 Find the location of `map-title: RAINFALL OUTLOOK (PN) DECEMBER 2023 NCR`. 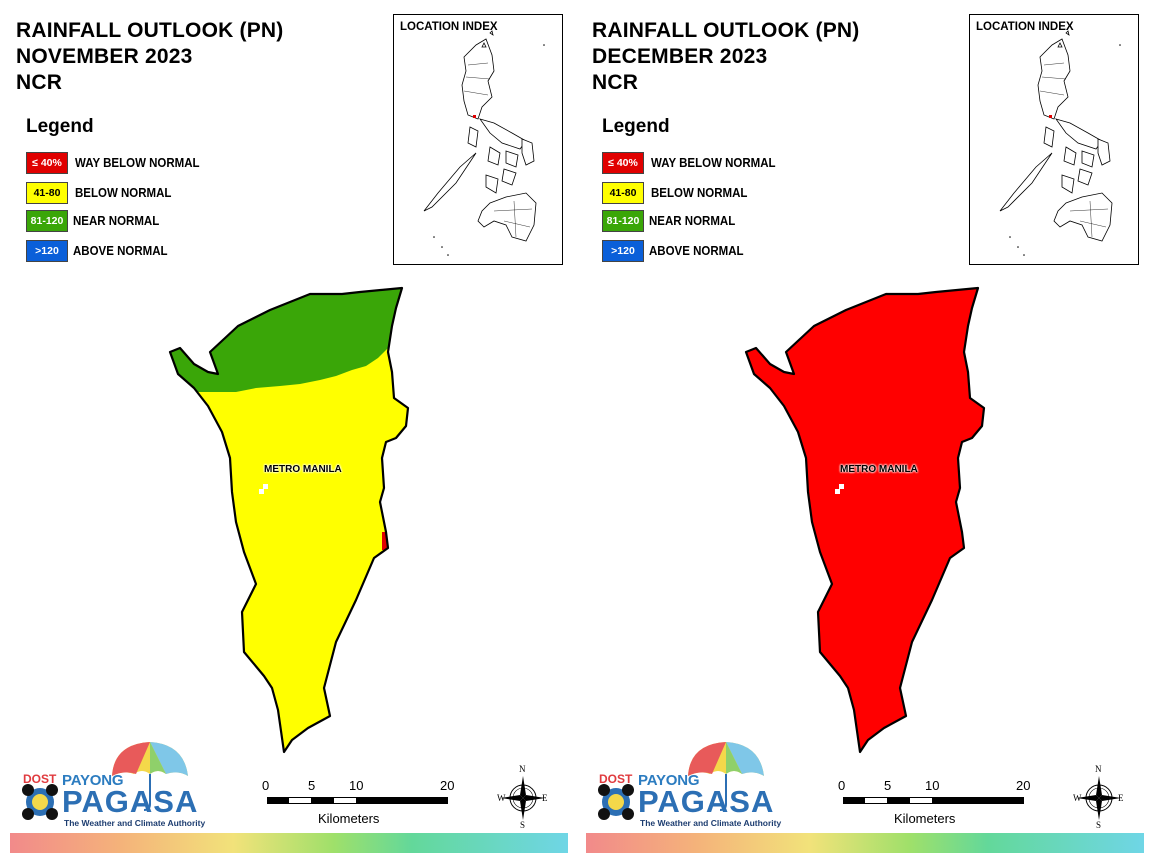

map-title: RAINFALL OUTLOOK (PN) DECEMBER 2023 NCR is located at coordinates (725, 57).